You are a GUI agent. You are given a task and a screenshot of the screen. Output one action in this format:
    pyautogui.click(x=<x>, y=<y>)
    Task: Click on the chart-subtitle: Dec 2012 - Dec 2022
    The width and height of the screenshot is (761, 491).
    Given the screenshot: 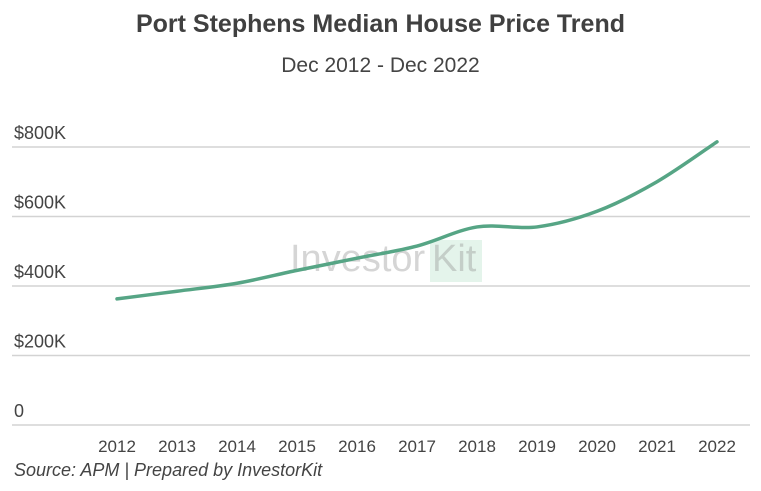 What is the action you would take?
    pyautogui.click(x=380, y=65)
    